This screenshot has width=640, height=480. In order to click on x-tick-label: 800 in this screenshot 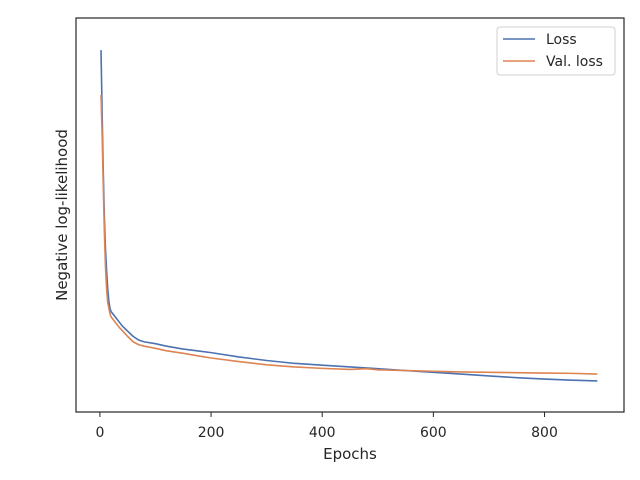, I will do `click(544, 433)`.